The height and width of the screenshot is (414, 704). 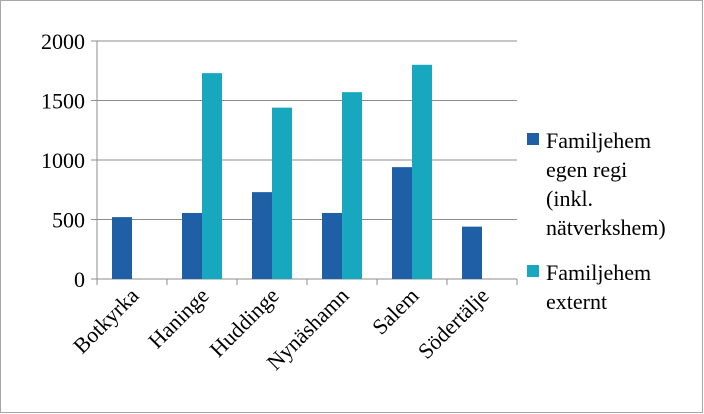 I want to click on y-tick-label: 0, so click(x=79, y=279).